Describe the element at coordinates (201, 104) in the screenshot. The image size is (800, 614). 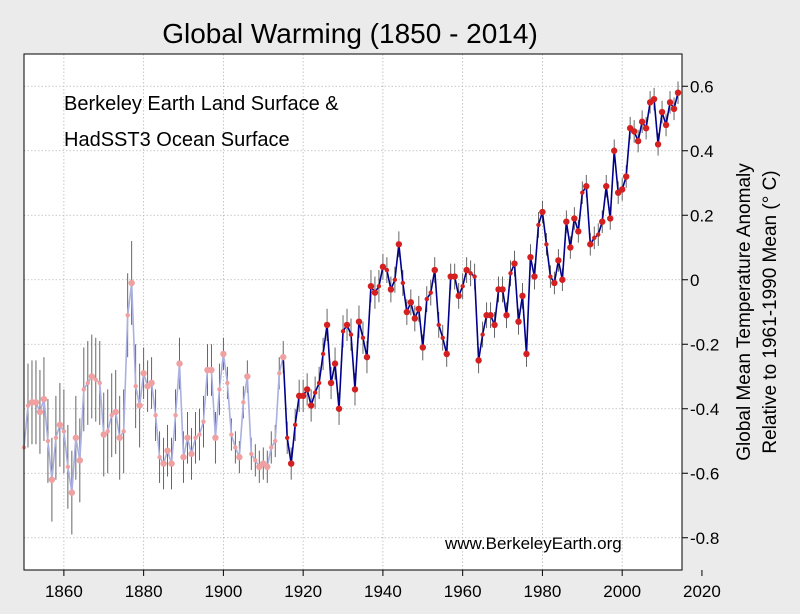
I see `annotation-line-1: Berkeley Earth Land Surface &` at that location.